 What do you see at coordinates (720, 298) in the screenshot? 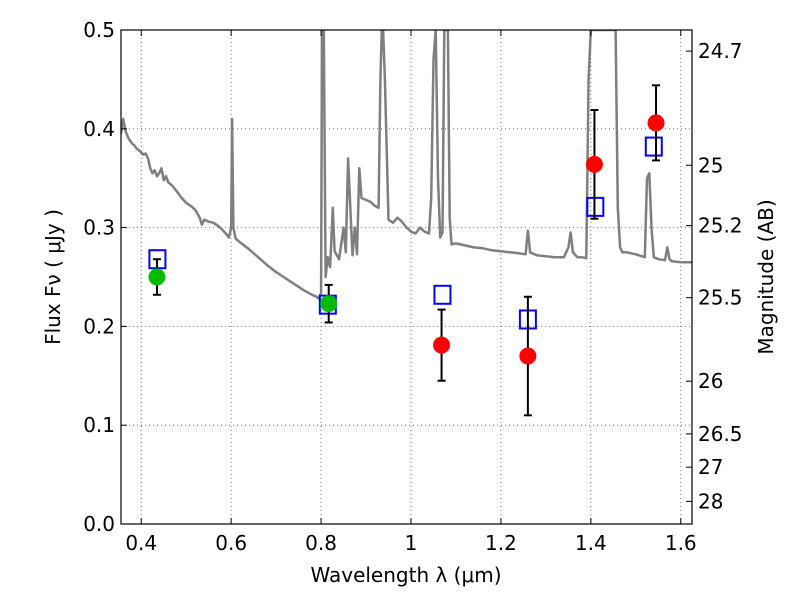
I see `y2-tick-label: 25.5` at bounding box center [720, 298].